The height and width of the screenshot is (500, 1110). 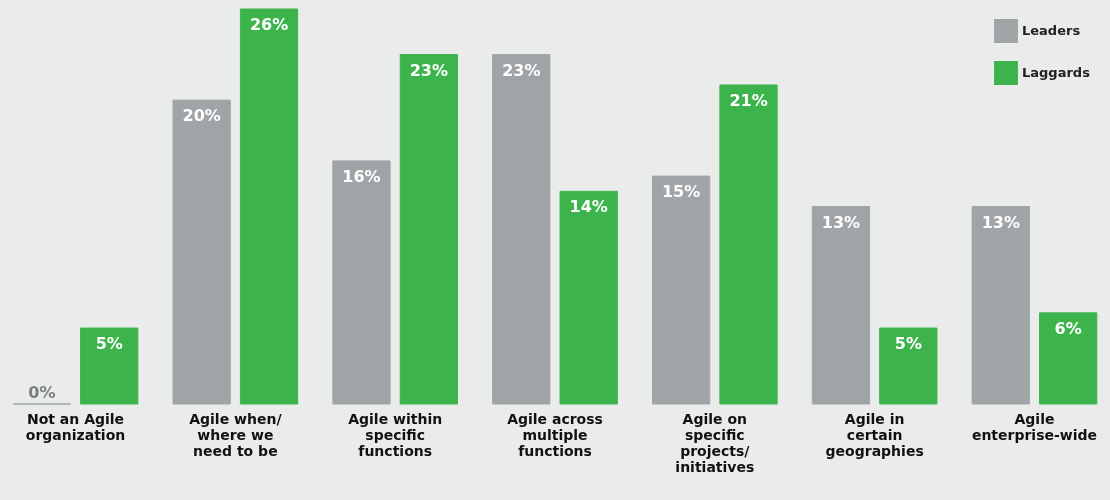 I want to click on x-tick-label: Agile on specific projects/ initiatives, so click(x=715, y=442).